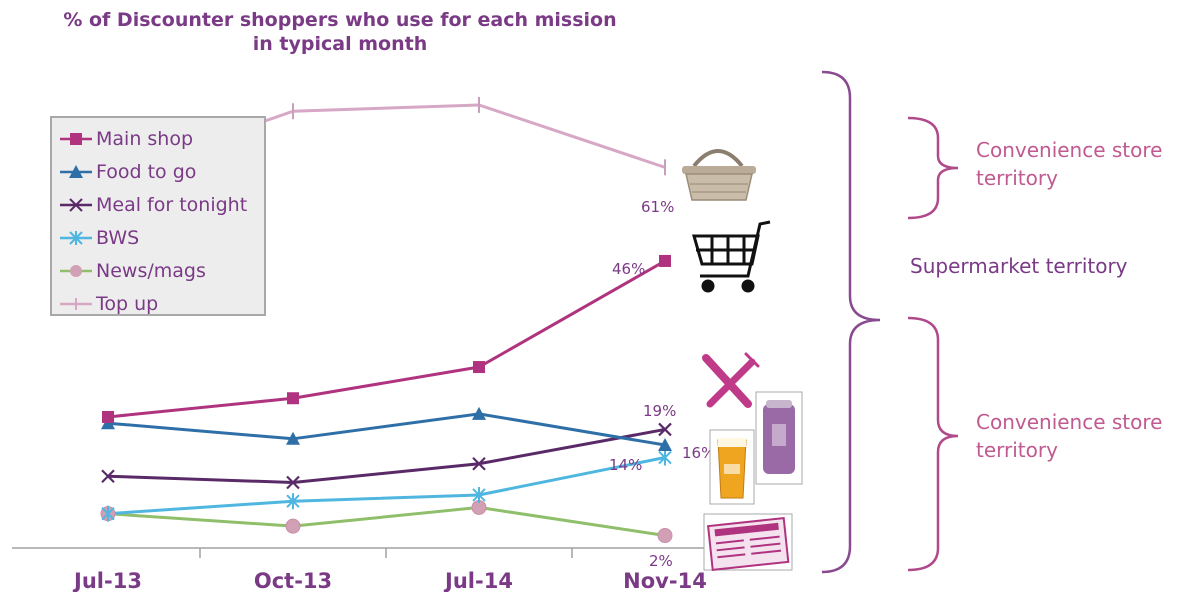 This screenshot has width=1204, height=592. Describe the element at coordinates (851, 322) in the screenshot. I see `brace-supermarket` at that location.